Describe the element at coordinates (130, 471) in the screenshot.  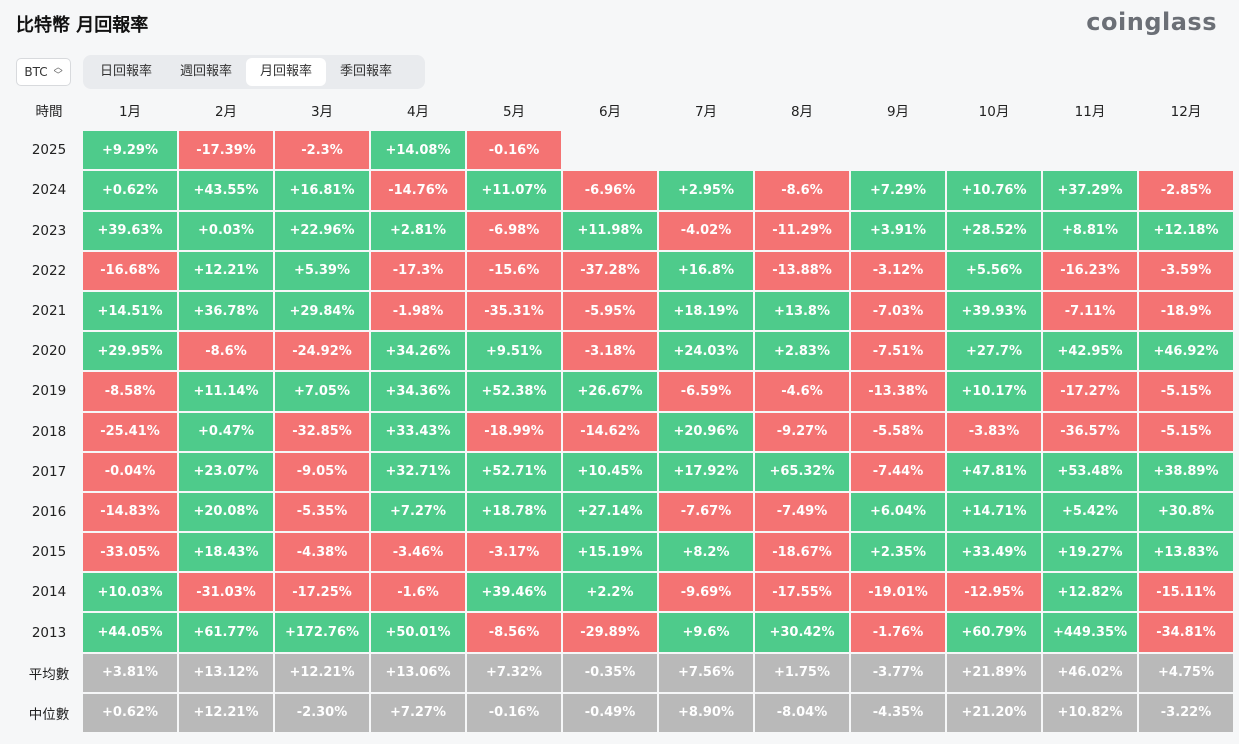
I see `return-cell: -0.04%` at that location.